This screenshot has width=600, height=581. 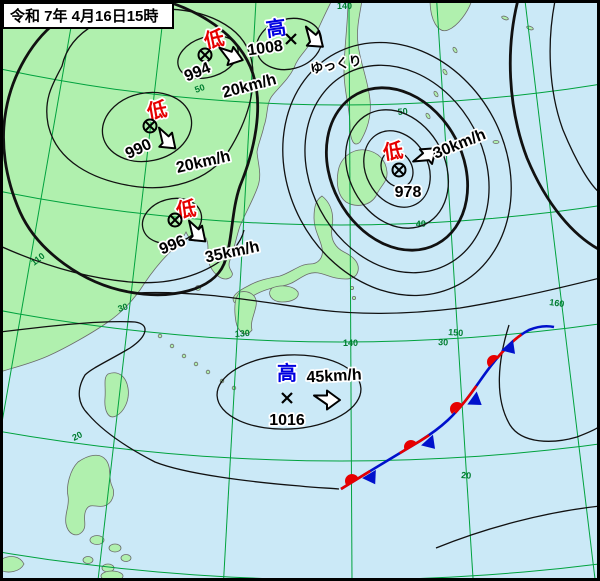 I want to click on landmass-kamchatka, so click(x=450, y=17).